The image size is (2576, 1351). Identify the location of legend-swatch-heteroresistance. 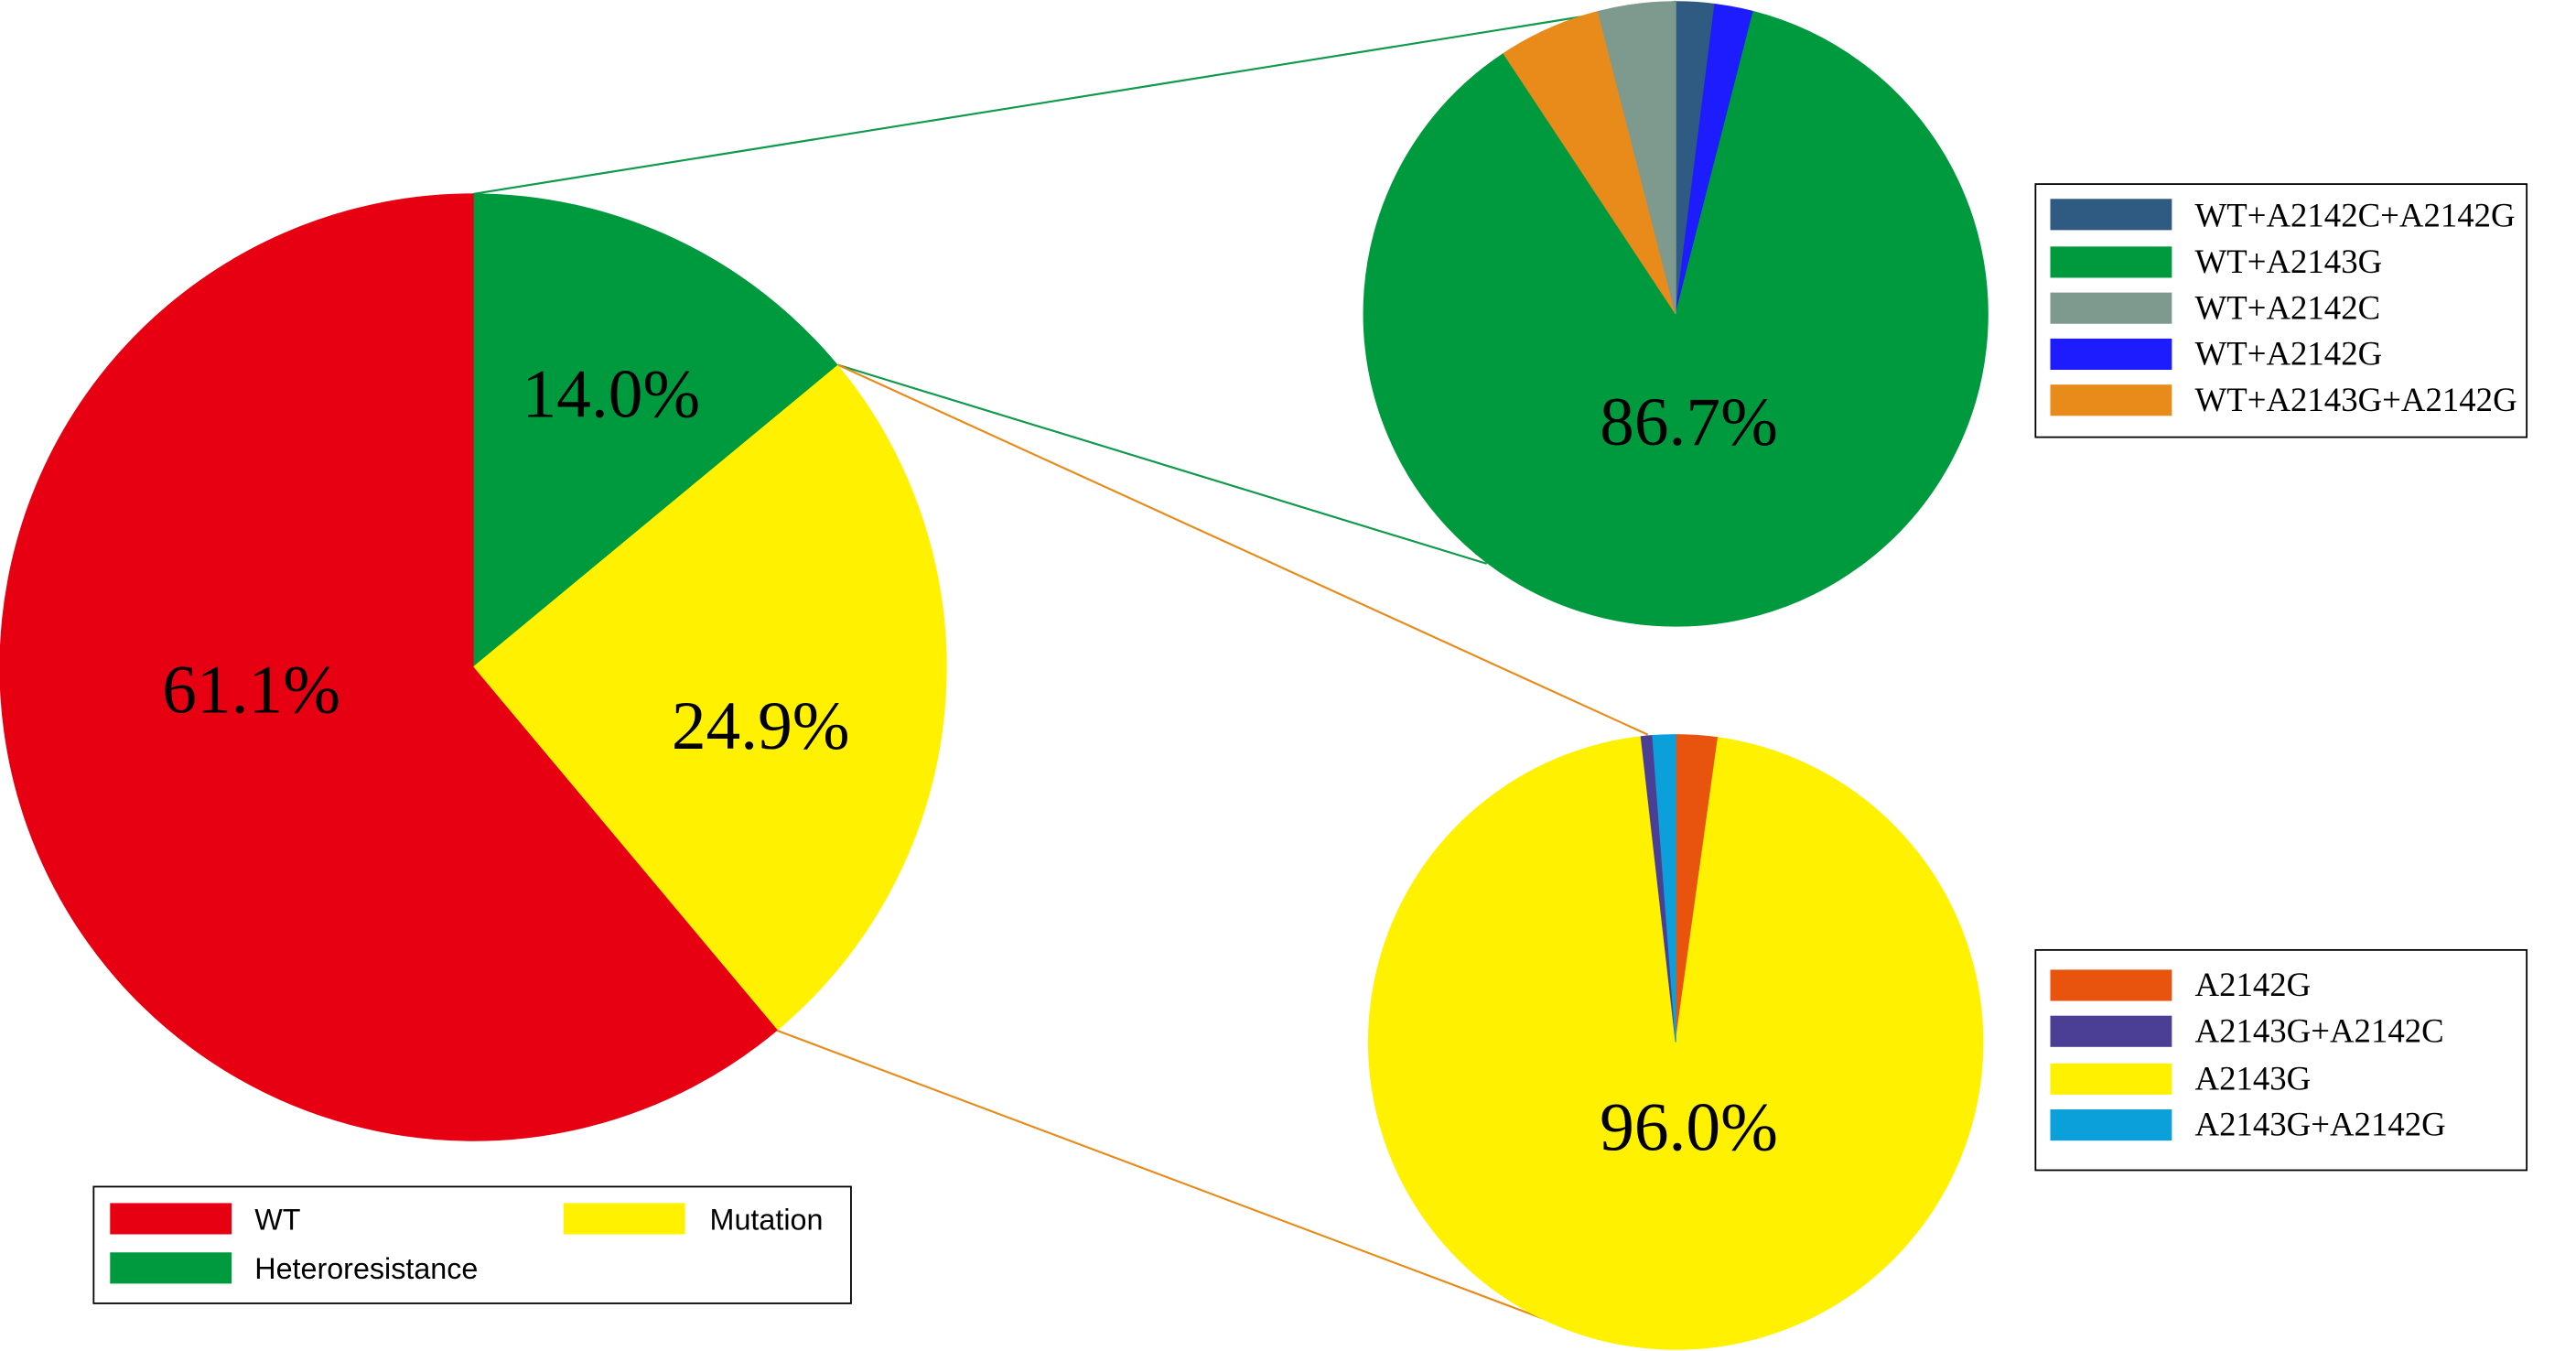
(171, 1268).